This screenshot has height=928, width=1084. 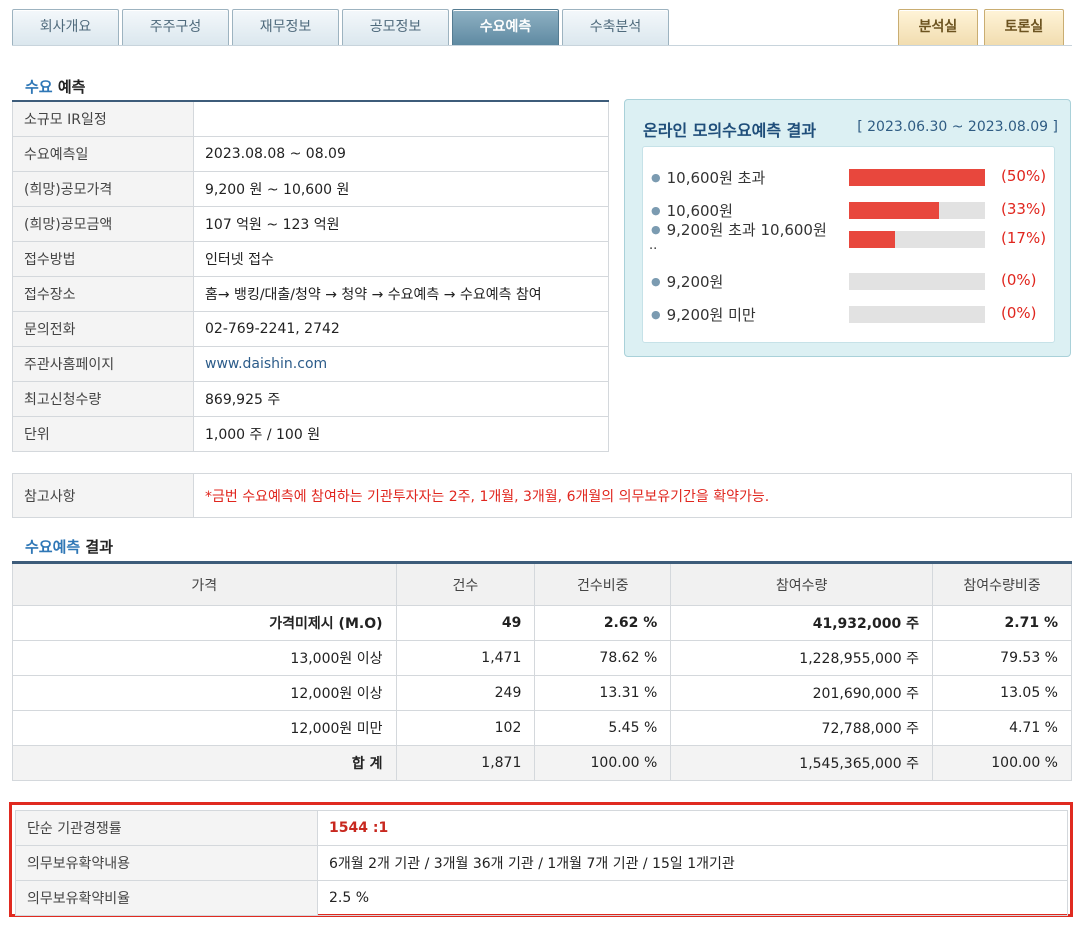 What do you see at coordinates (65, 27) in the screenshot?
I see `tab-company: 회사개요` at bounding box center [65, 27].